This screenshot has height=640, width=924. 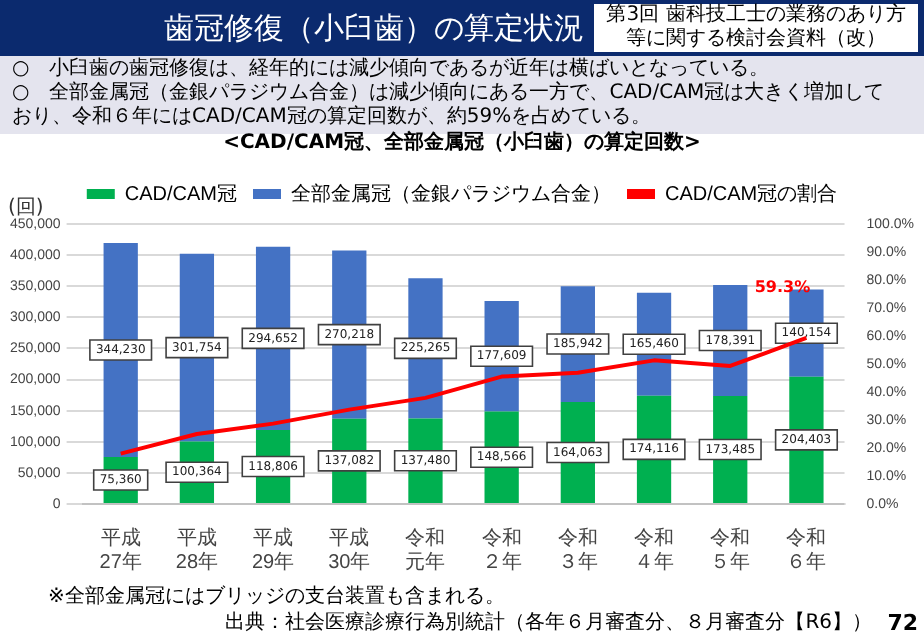 What do you see at coordinates (730, 549) in the screenshot?
I see `x-tick-label: 令和５年` at bounding box center [730, 549].